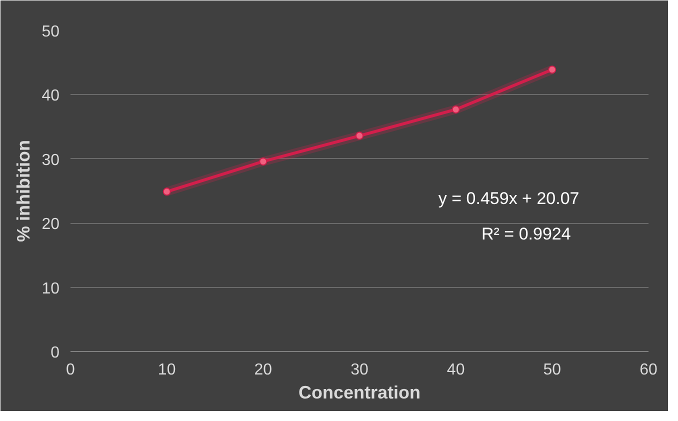 Image resolution: width=678 pixels, height=421 pixels. What do you see at coordinates (455, 370) in the screenshot?
I see `x-tick-label: 40` at bounding box center [455, 370].